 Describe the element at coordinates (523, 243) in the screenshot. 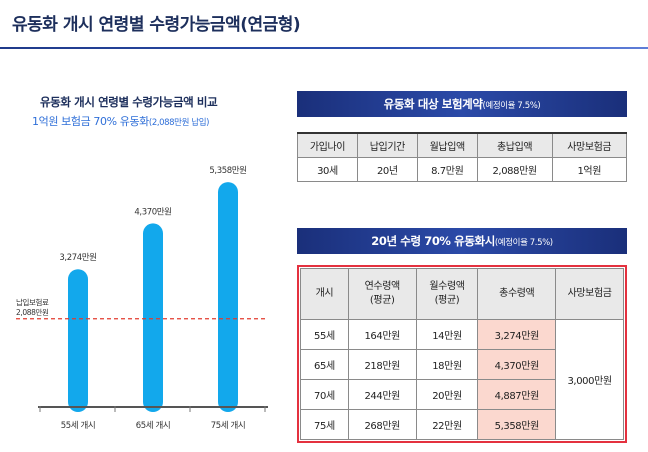

I see `payout-banner-small: (예정이율 7.5%)` at that location.